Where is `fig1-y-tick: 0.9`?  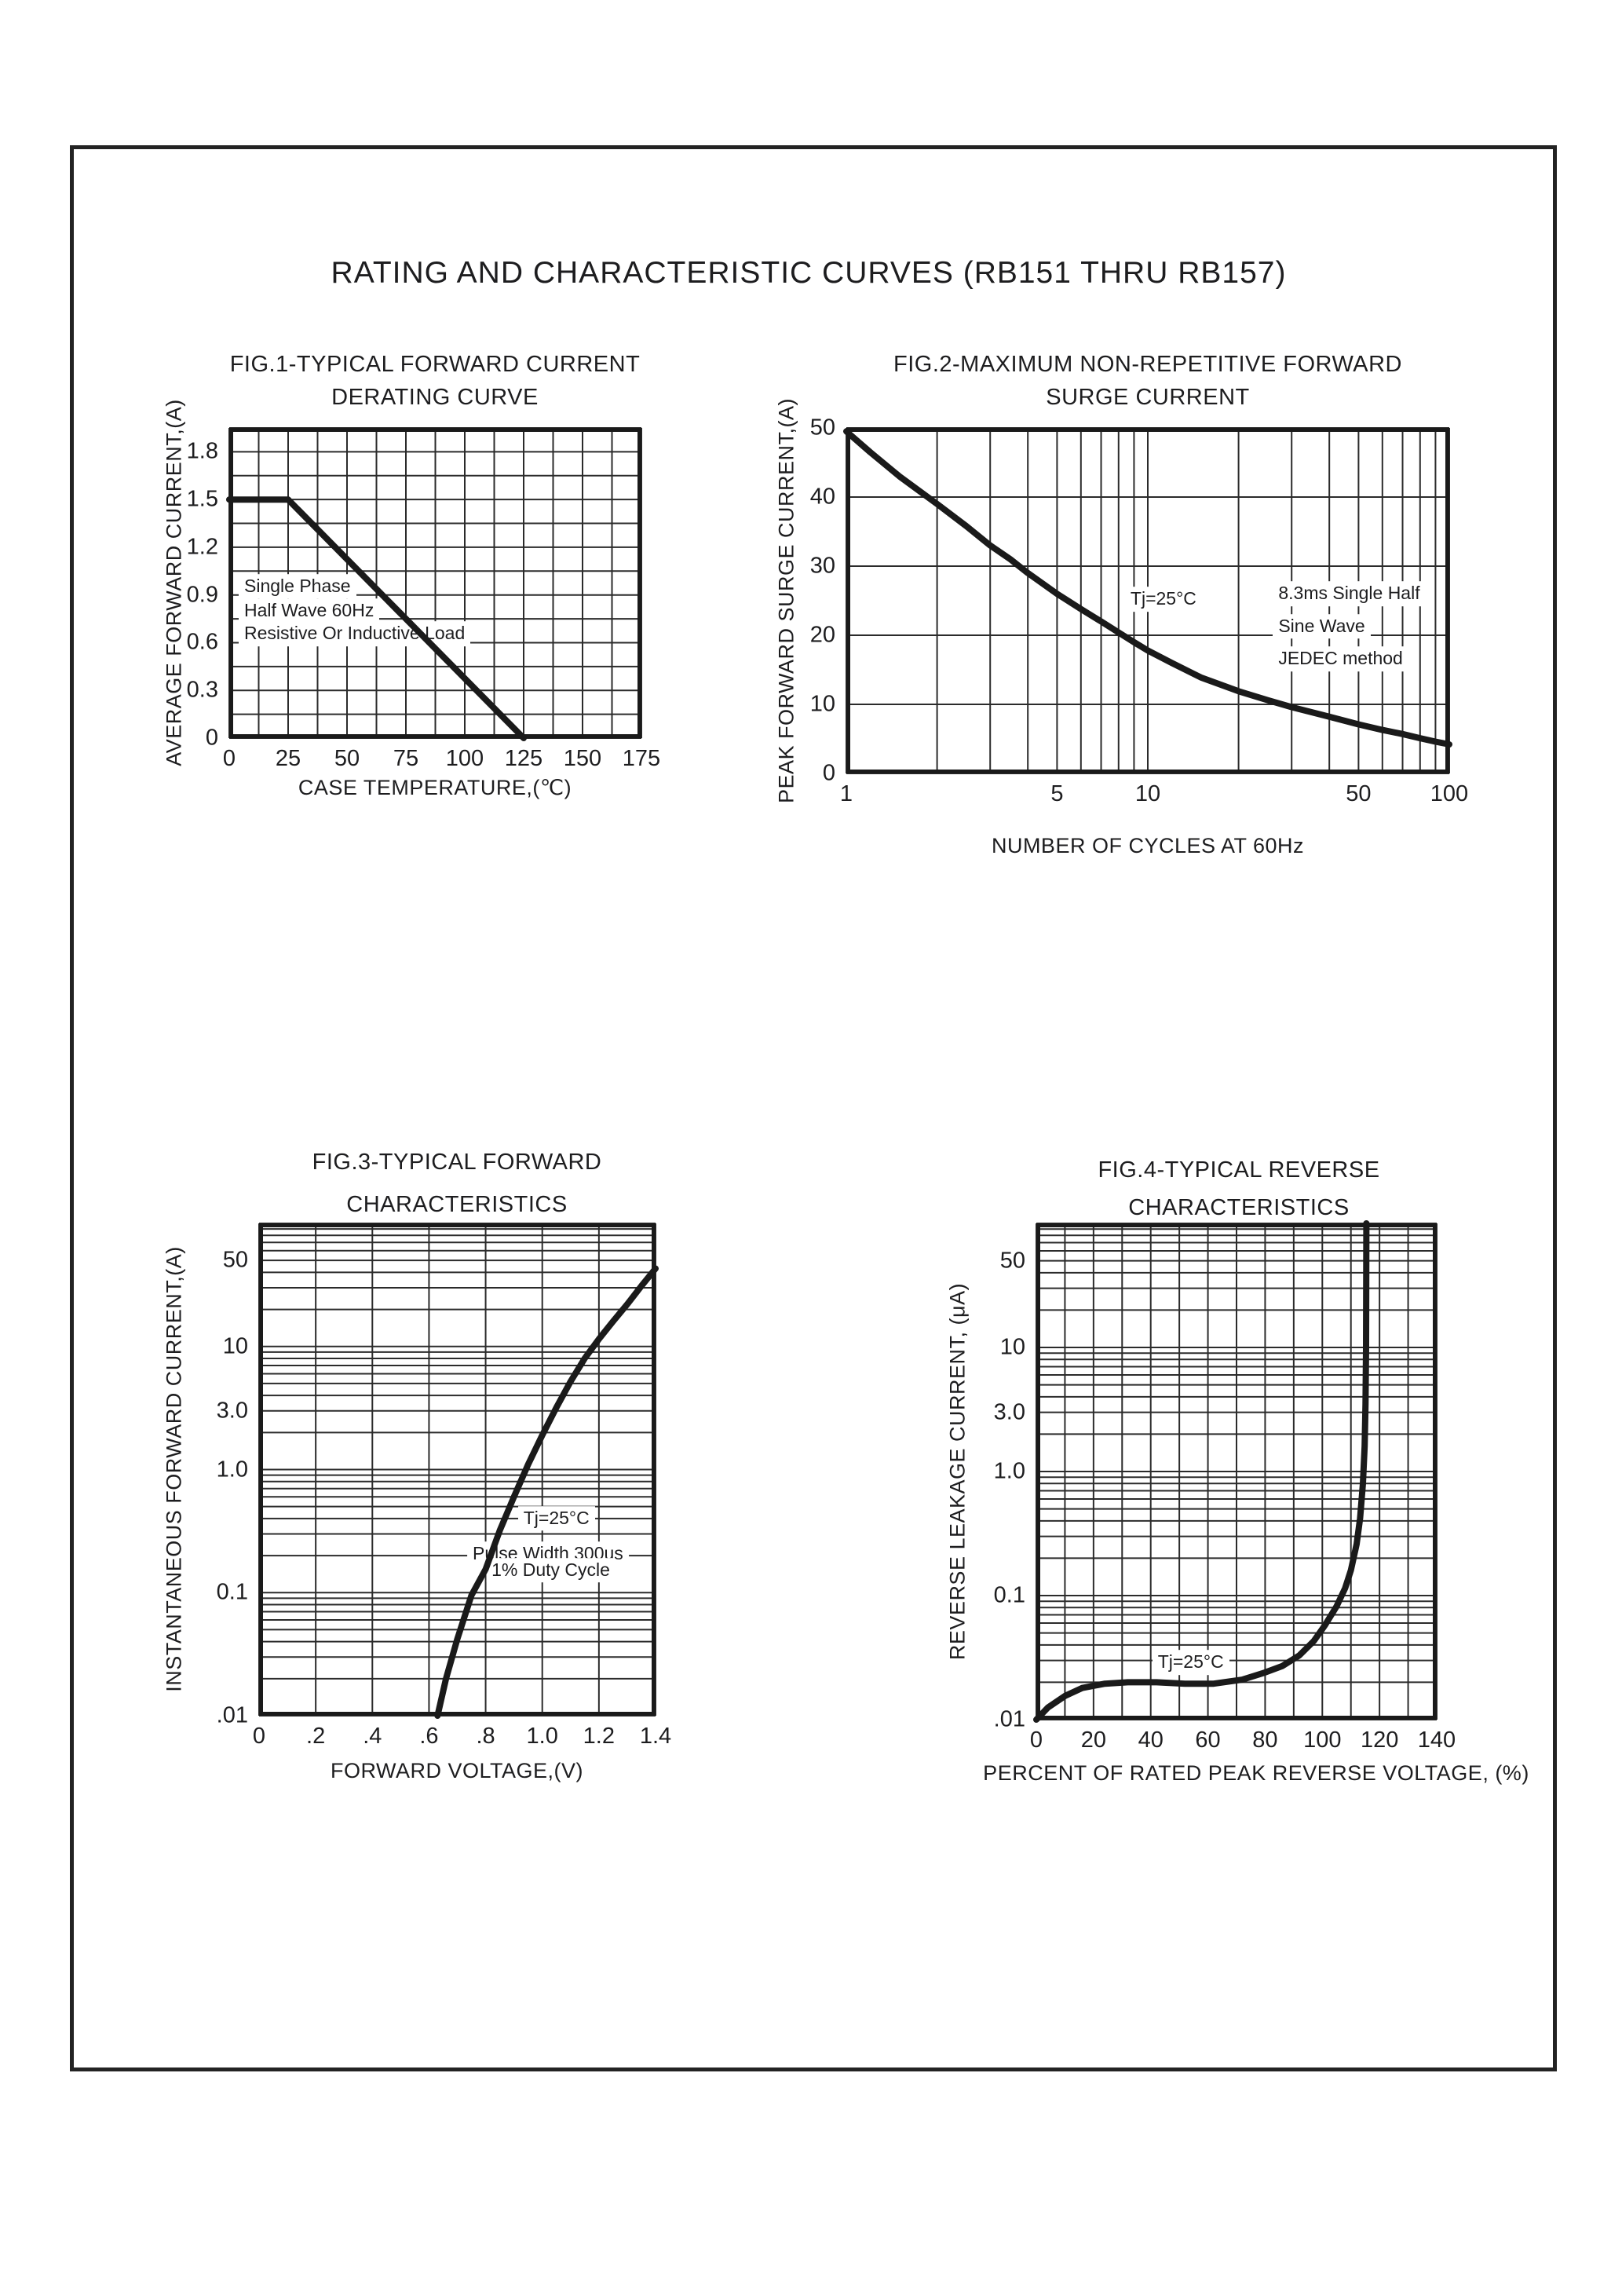 fig1-y-tick: 0.9 is located at coordinates (202, 595).